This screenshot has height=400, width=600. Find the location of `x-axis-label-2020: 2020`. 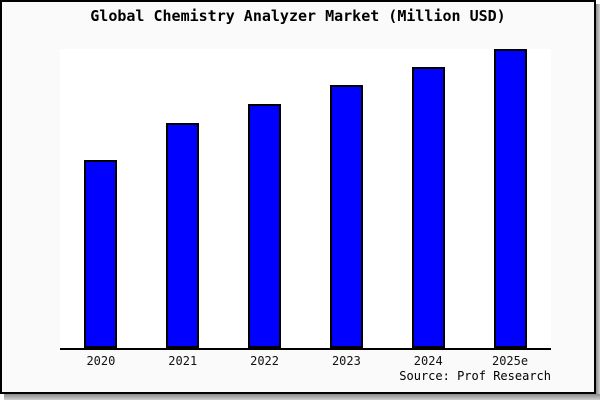

x-axis-label-2020: 2020 is located at coordinates (101, 361).